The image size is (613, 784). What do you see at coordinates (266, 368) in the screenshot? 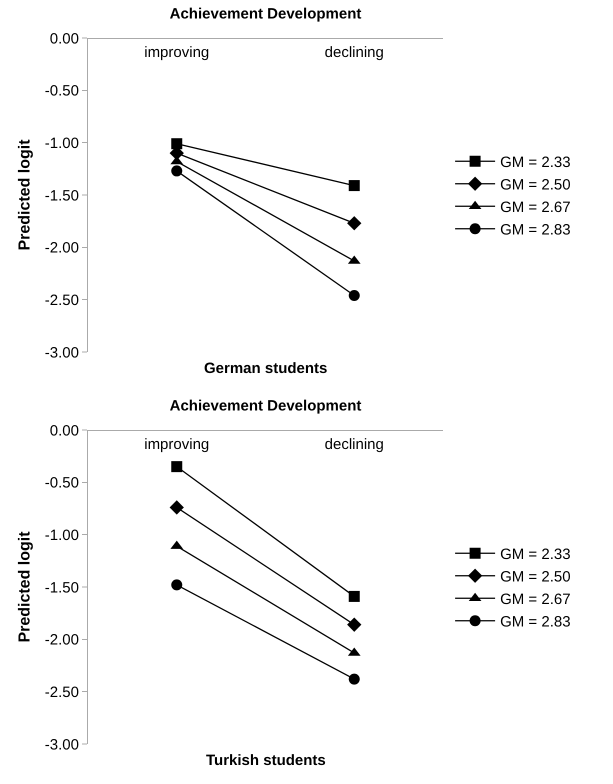
I see `x-axis-title: German students` at bounding box center [266, 368].